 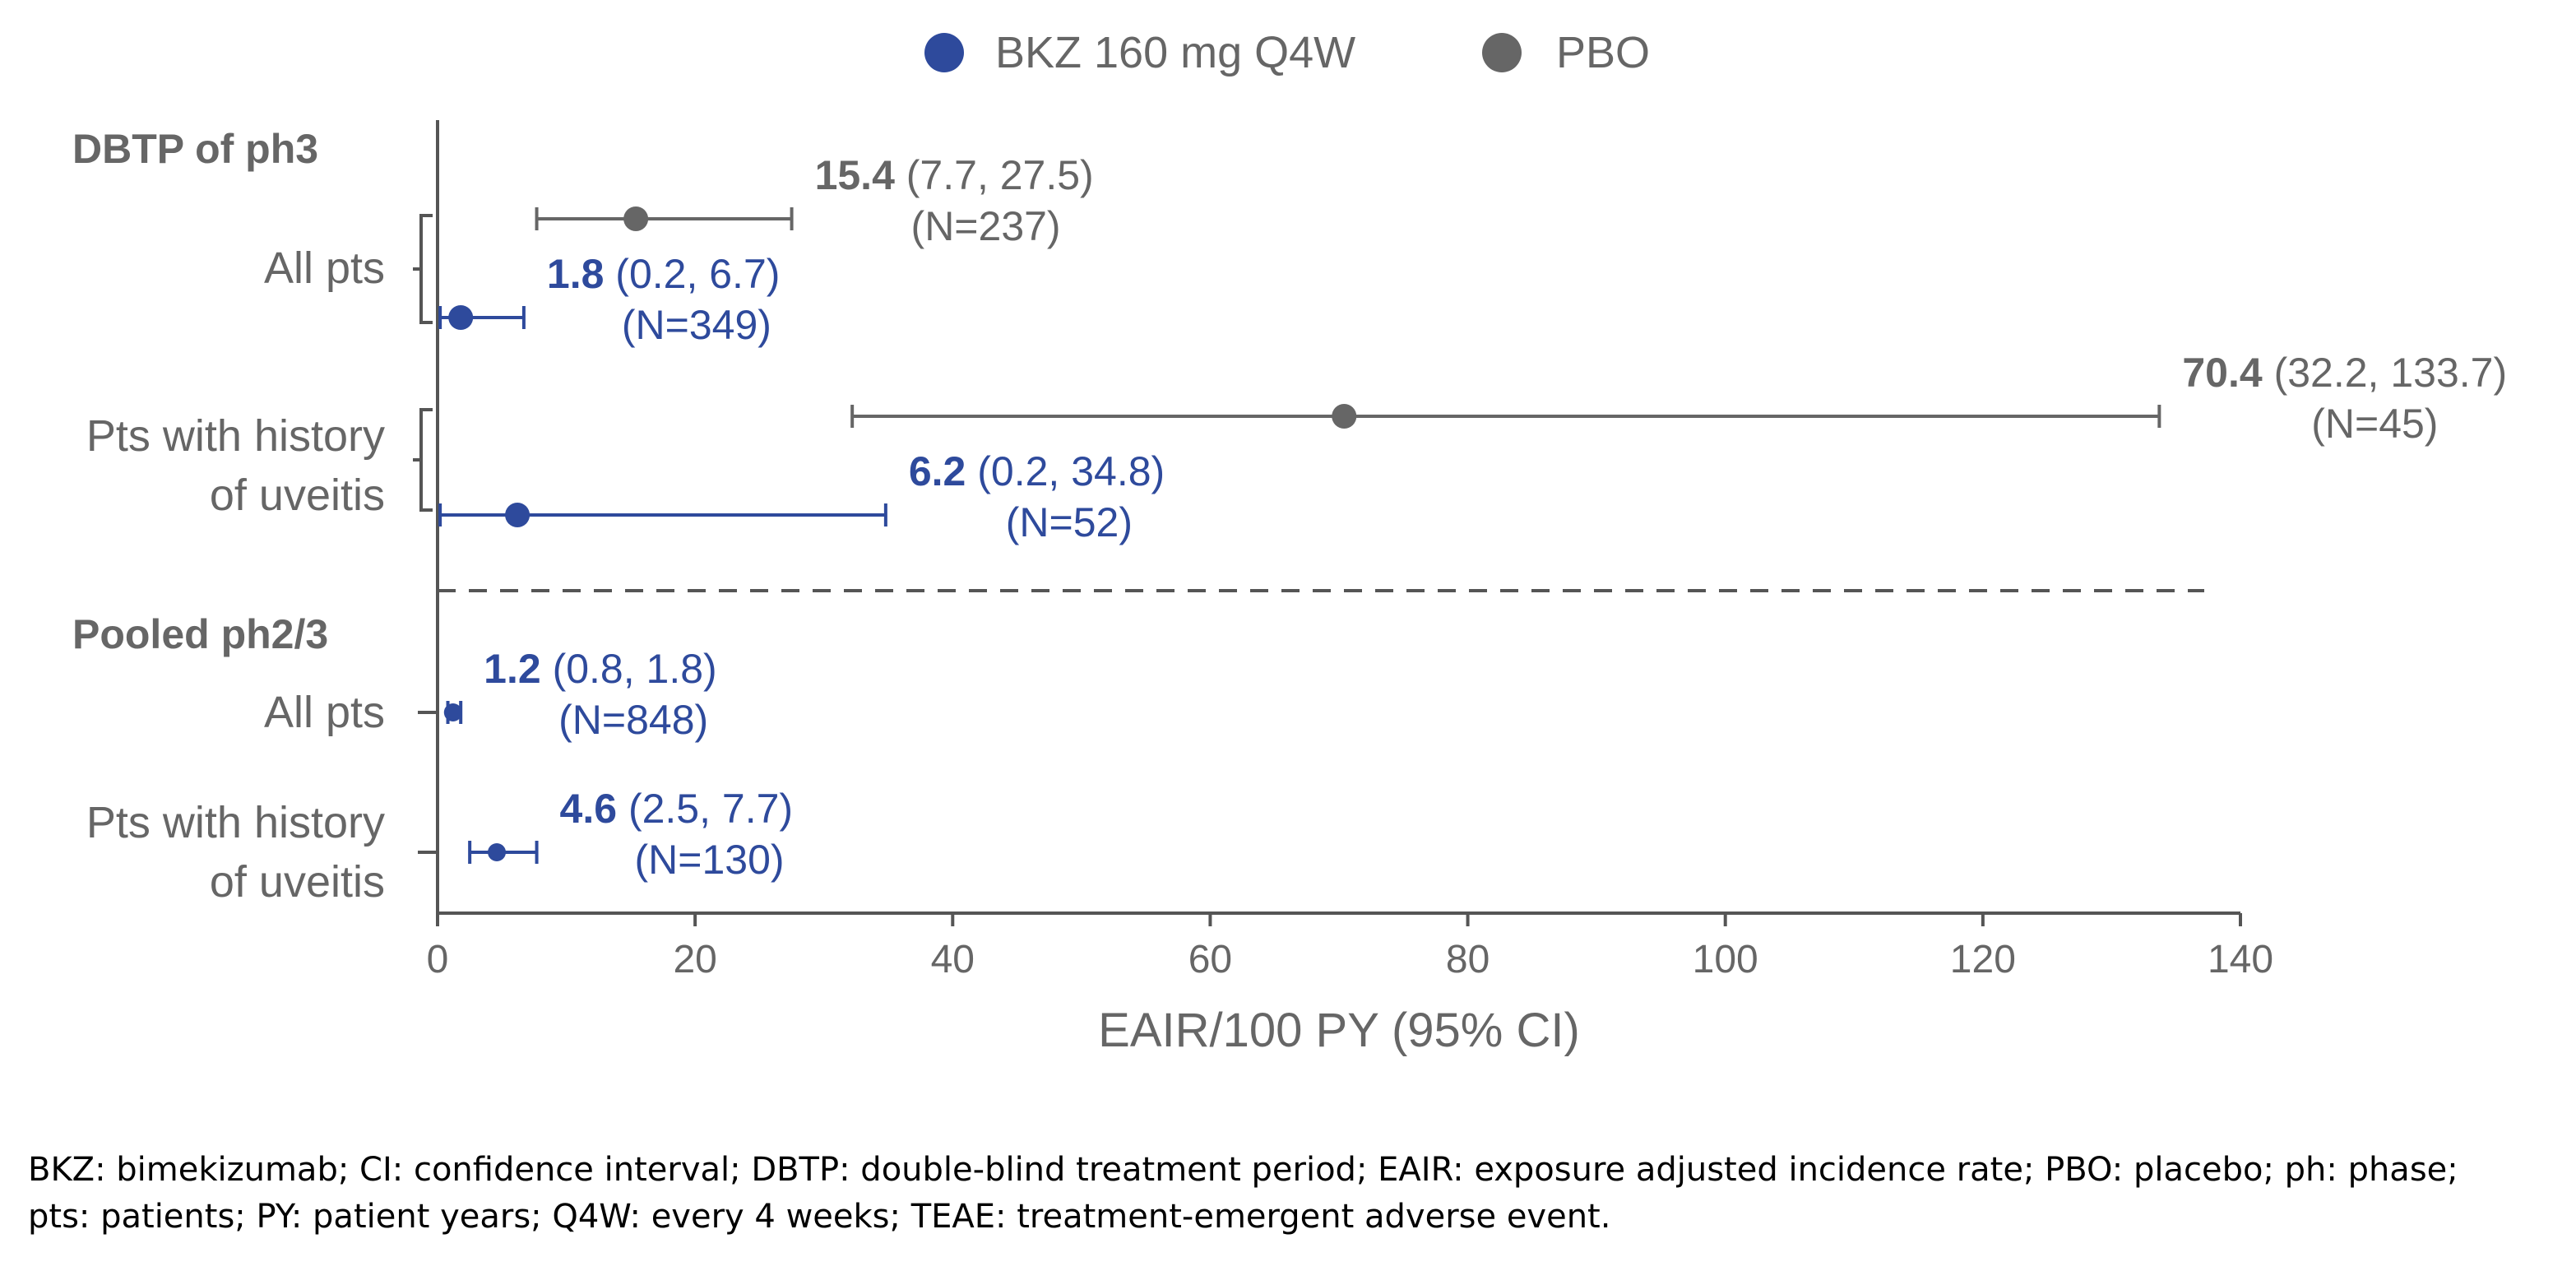 I want to click on n-label: (N=45), so click(x=2375, y=424).